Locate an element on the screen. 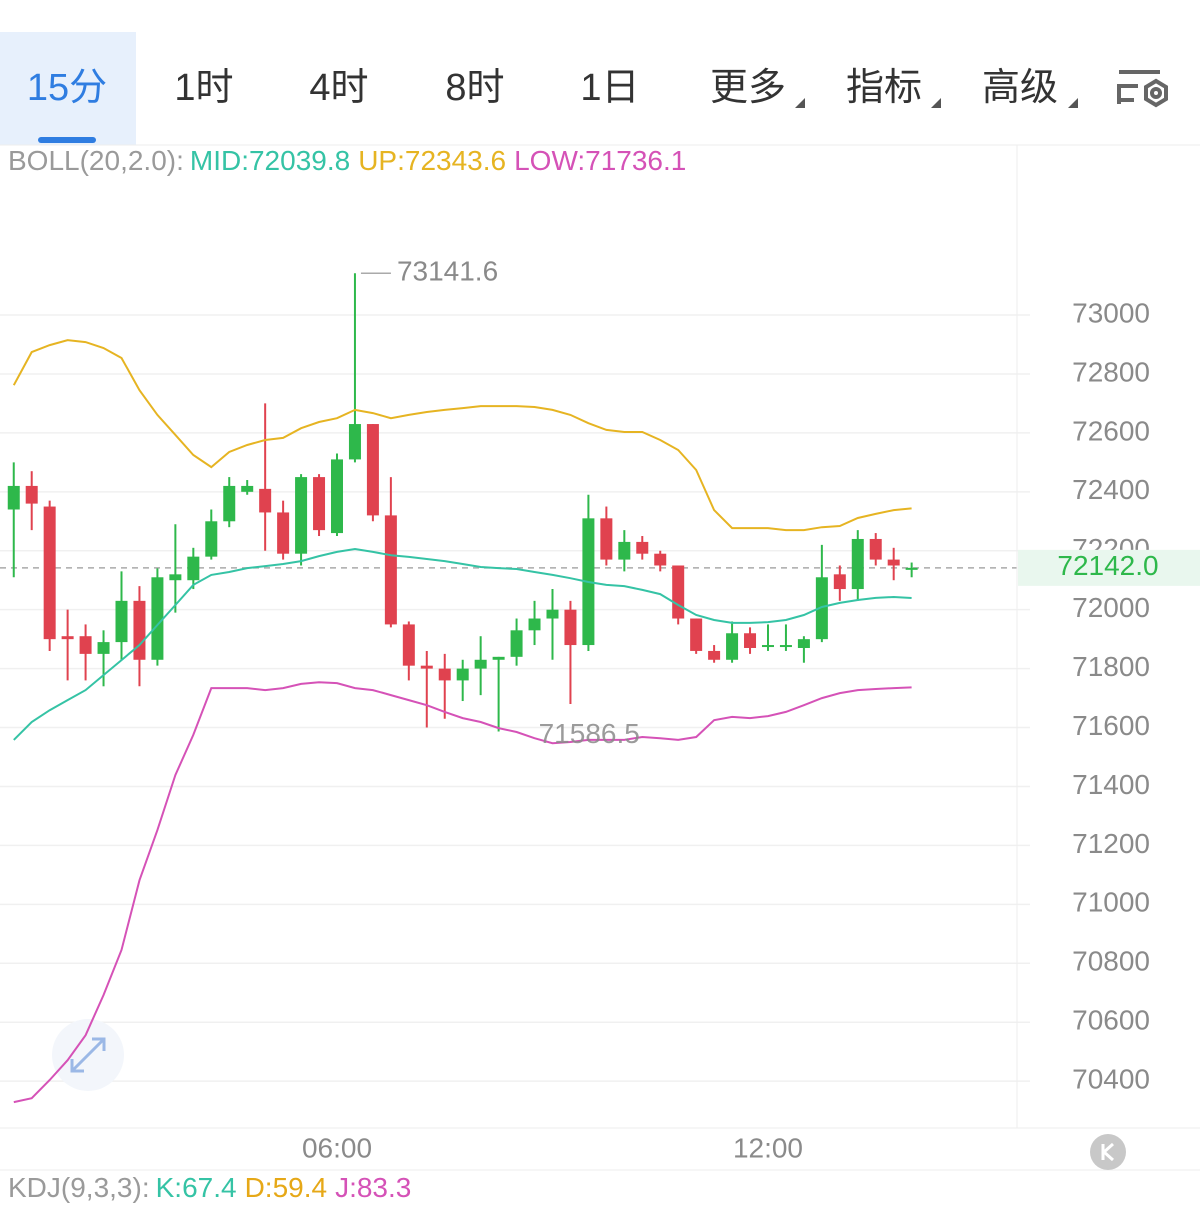 This screenshot has height=1210, width=1200. tab: 15分 is located at coordinates (67, 88).